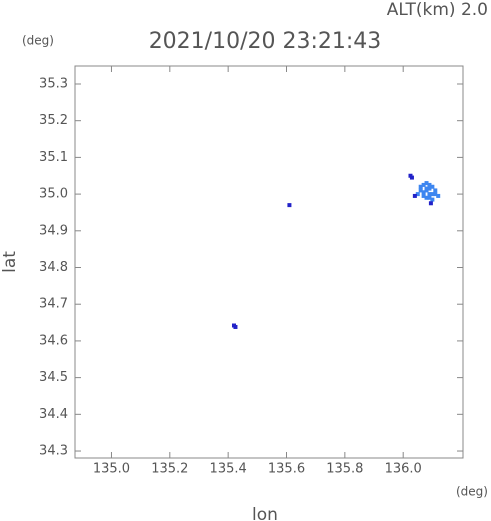 The height and width of the screenshot is (521, 491). I want to click on y-tick-label: 35.0, so click(53, 194).